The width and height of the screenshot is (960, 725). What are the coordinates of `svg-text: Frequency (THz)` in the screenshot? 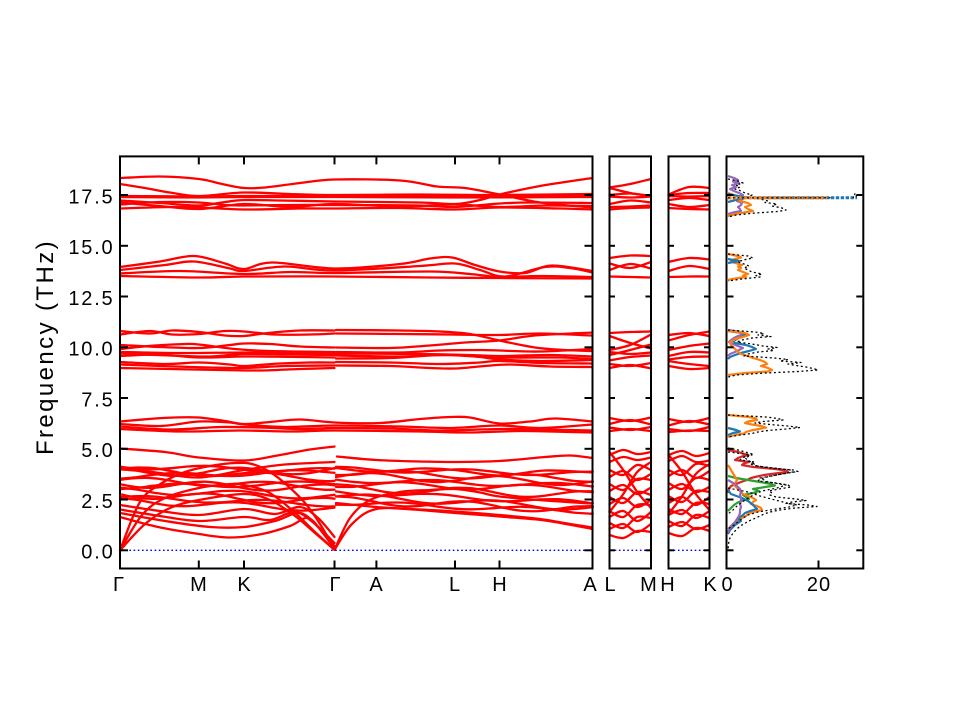 It's located at (45, 347).